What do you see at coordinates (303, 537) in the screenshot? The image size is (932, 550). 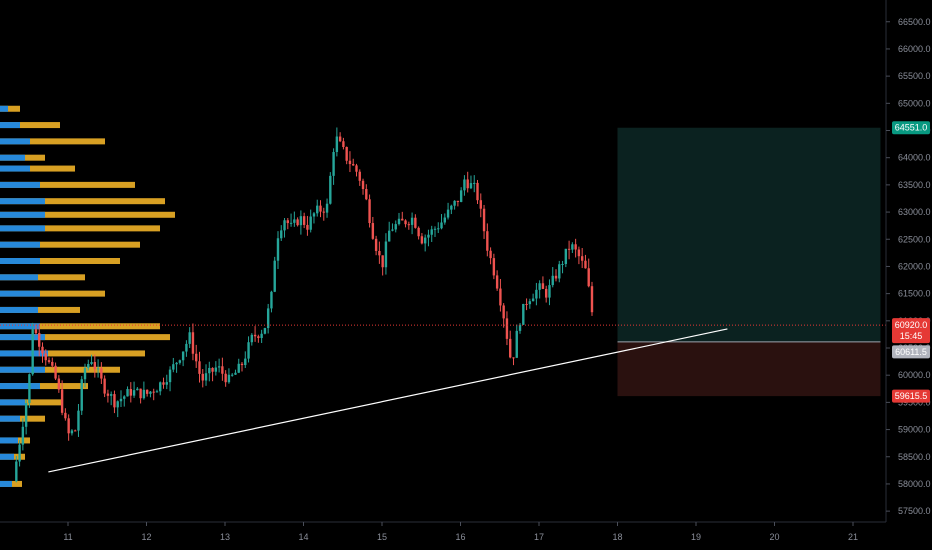 I see `time-tick-label: 14` at bounding box center [303, 537].